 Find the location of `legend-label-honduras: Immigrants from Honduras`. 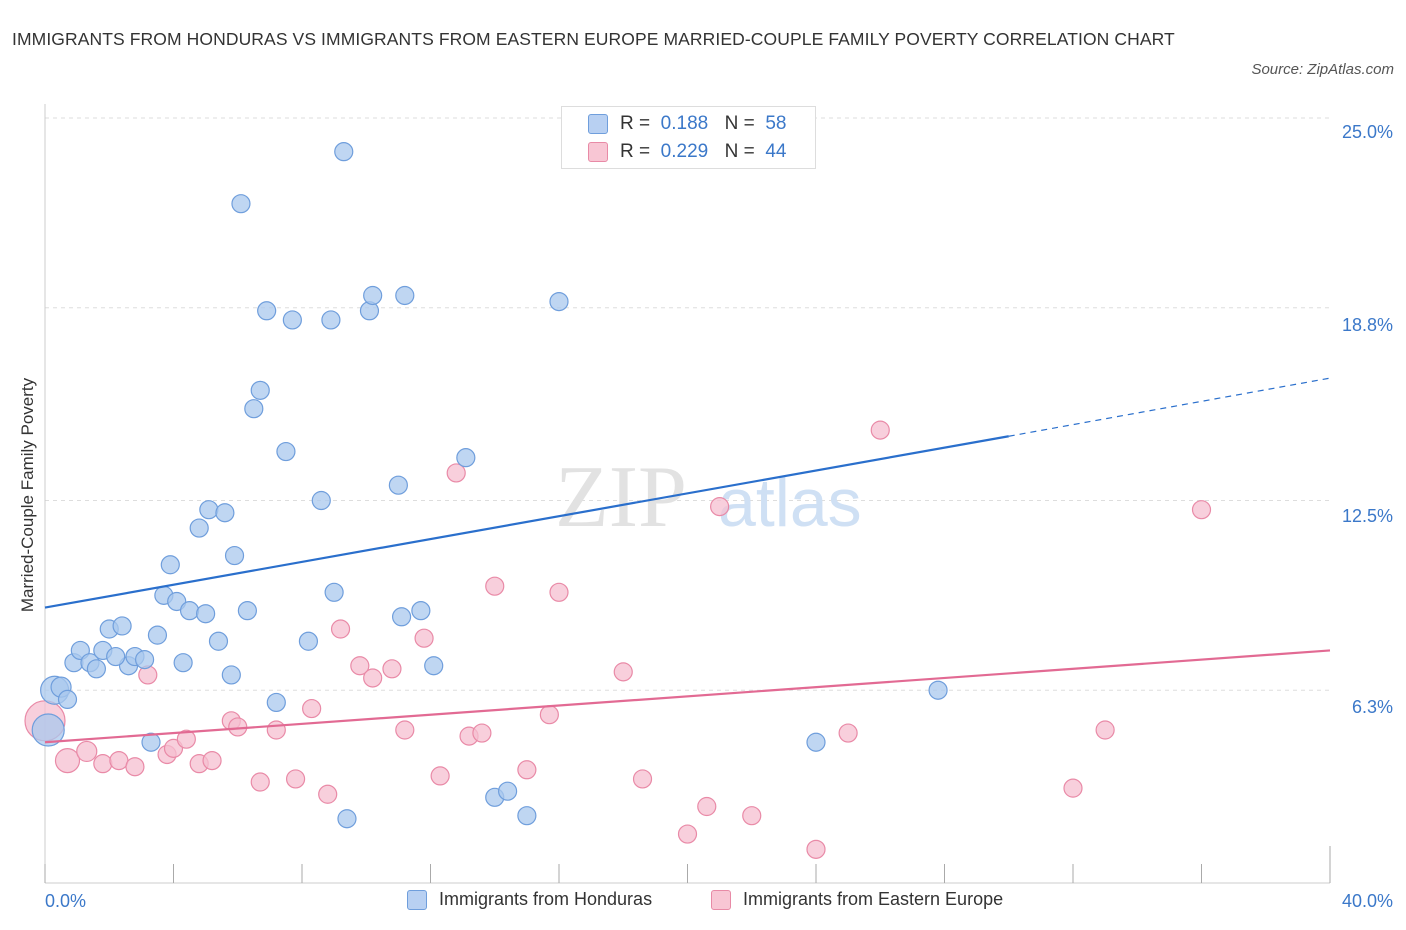

legend-label-honduras: Immigrants from Honduras is located at coordinates (546, 899).